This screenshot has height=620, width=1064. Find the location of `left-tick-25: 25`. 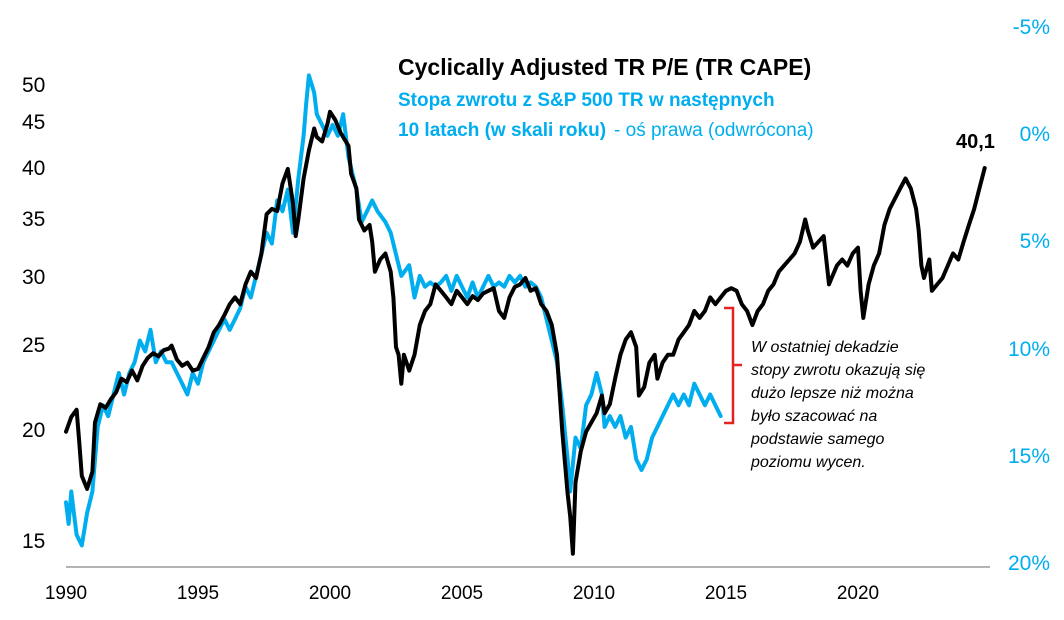

left-tick-25: 25 is located at coordinates (33, 345).